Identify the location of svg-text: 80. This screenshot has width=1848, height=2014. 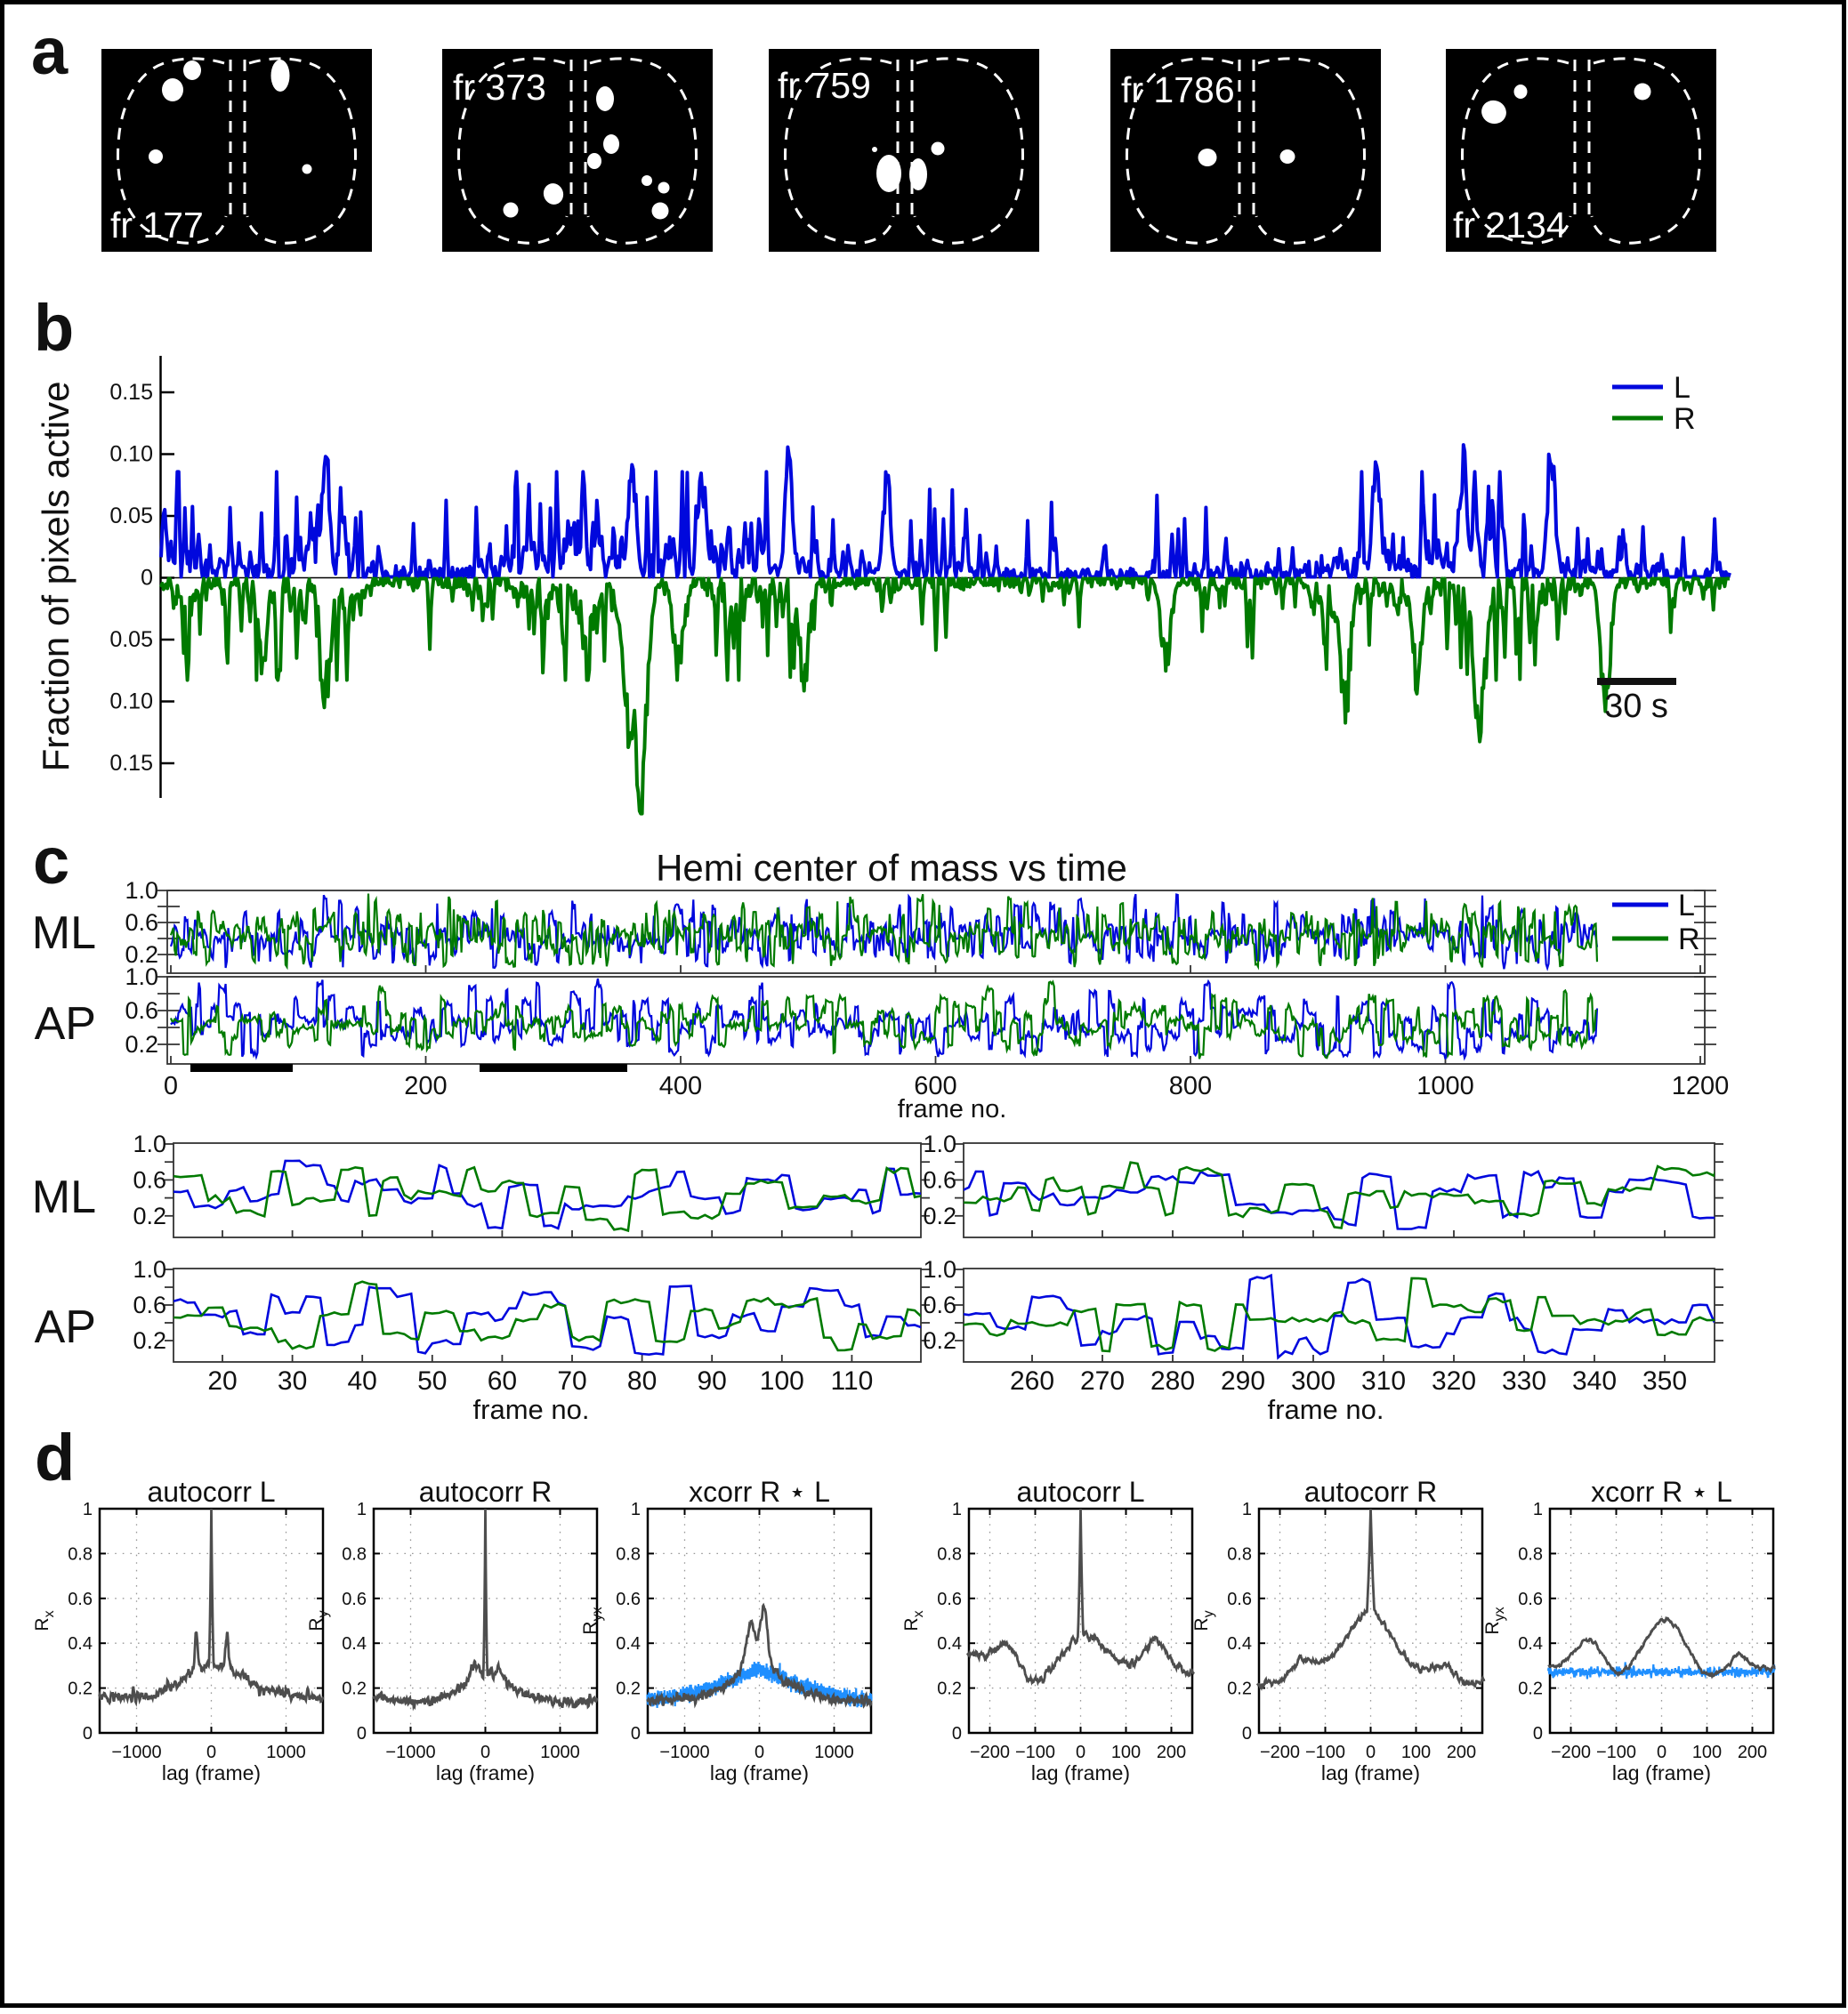
(642, 1381).